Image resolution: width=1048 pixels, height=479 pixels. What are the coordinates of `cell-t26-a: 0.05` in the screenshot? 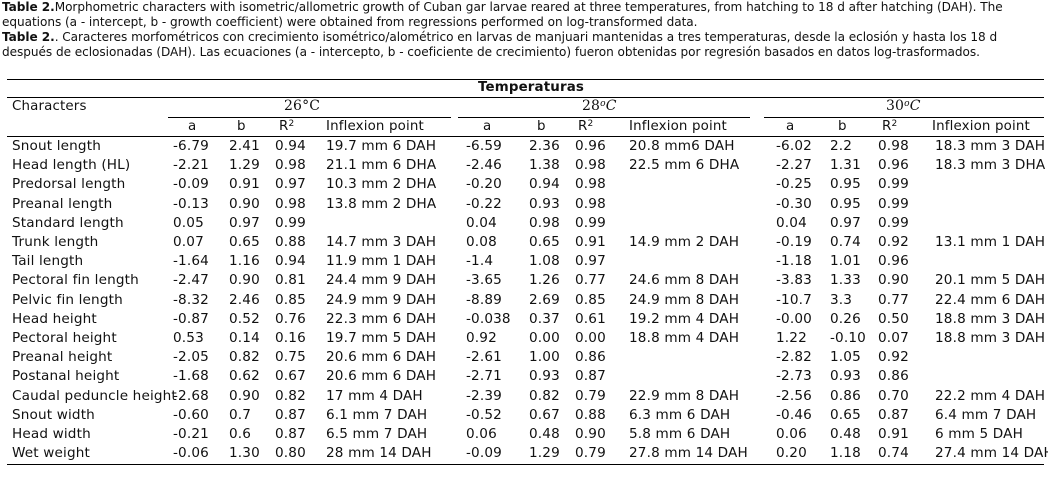 It's located at (188, 222).